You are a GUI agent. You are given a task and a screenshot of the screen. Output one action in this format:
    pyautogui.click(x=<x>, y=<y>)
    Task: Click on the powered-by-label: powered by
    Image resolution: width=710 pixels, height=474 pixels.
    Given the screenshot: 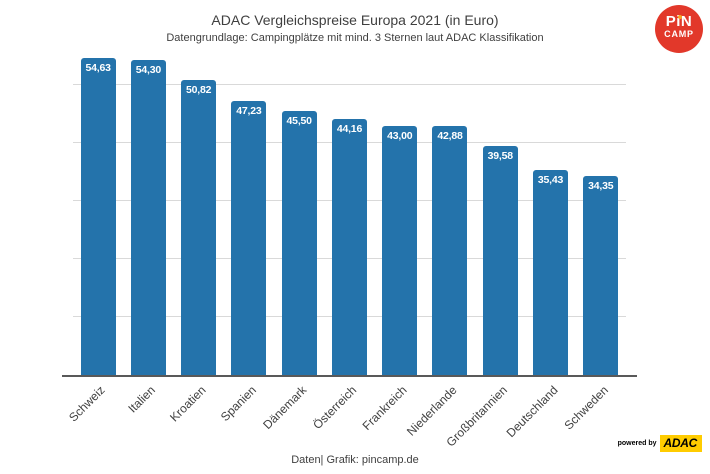 What is the action you would take?
    pyautogui.click(x=637, y=443)
    